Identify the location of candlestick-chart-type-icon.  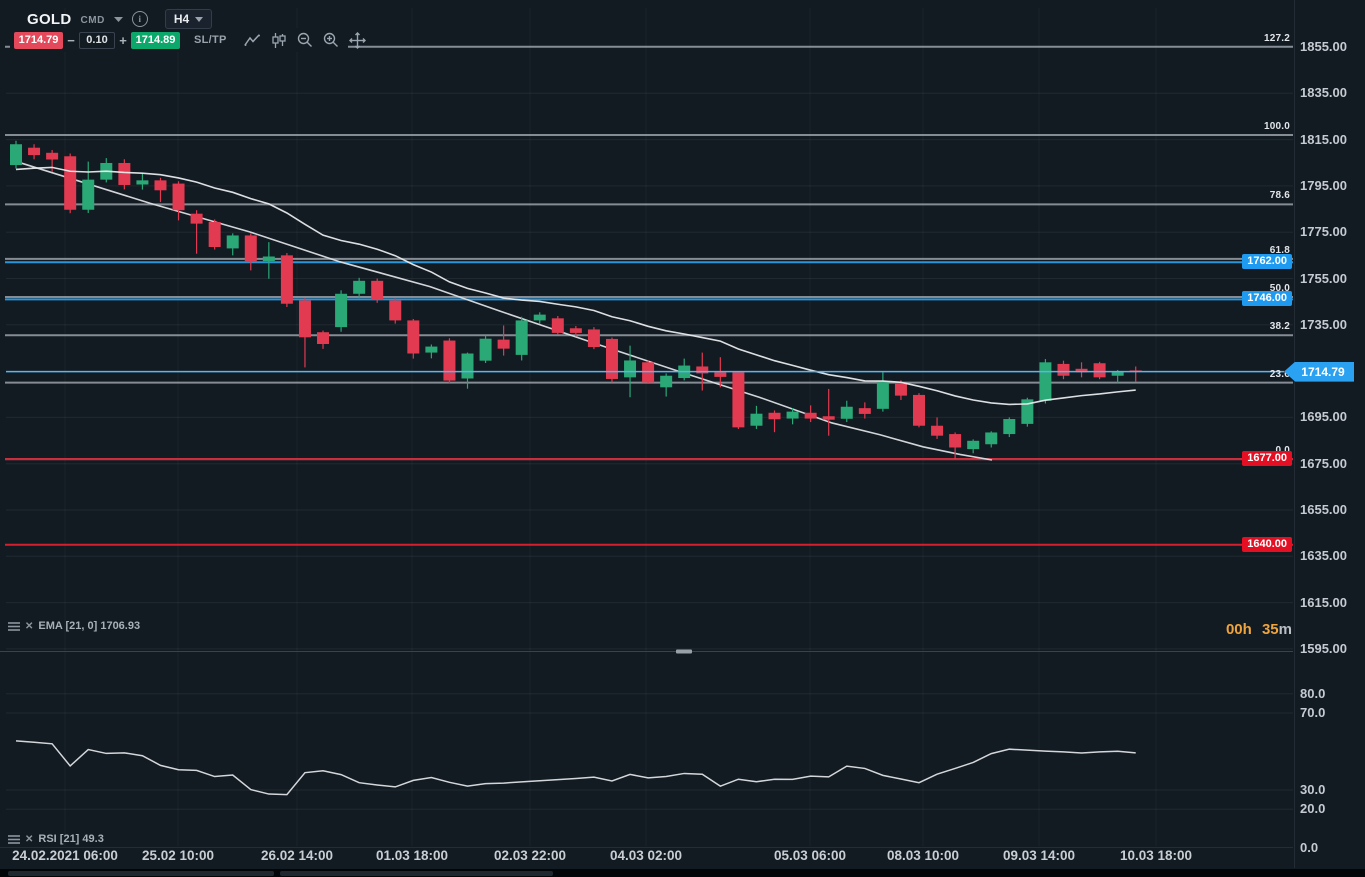
(279, 40).